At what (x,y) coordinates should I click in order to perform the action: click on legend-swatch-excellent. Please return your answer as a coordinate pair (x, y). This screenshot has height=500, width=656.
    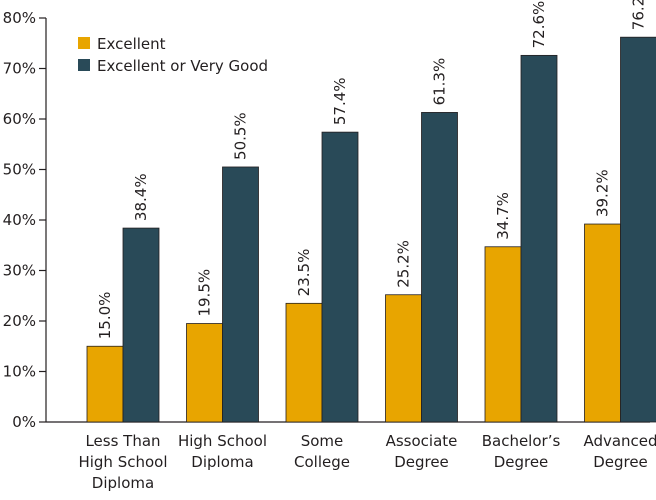
    Looking at the image, I should click on (84, 43).